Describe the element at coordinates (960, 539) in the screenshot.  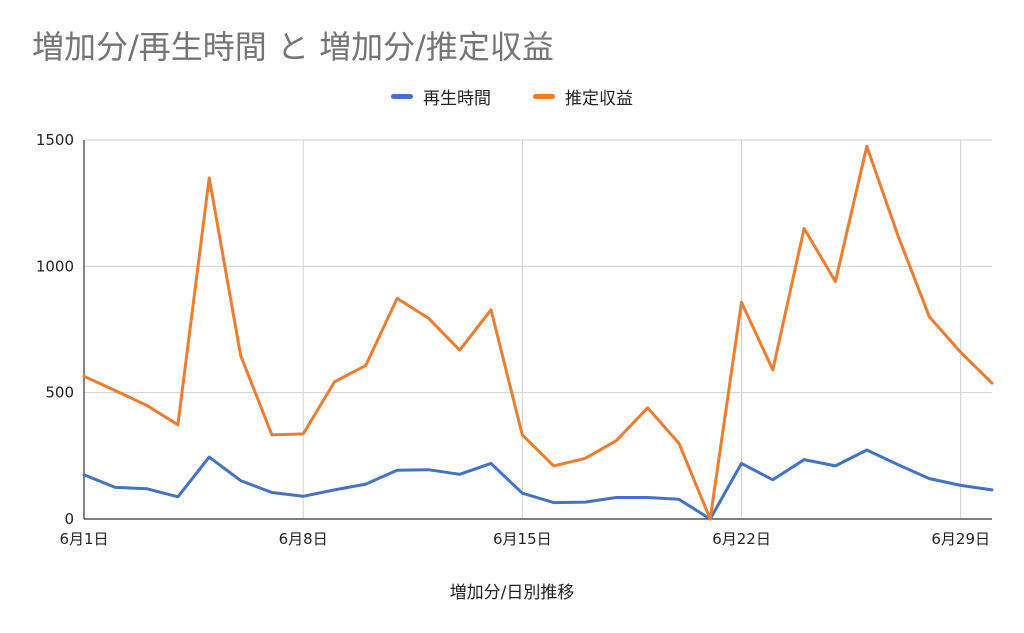
I see `x-tick-label: 6月29日` at that location.